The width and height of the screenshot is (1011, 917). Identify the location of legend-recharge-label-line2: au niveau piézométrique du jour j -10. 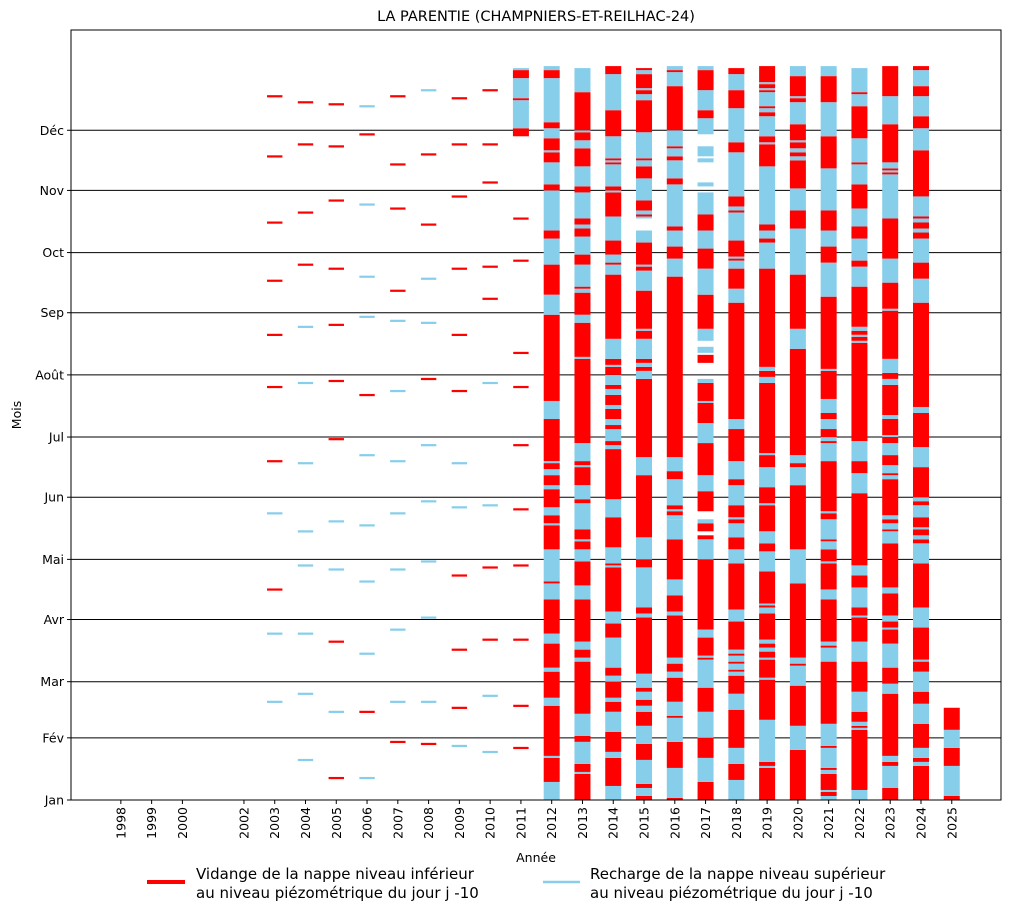
(731, 893).